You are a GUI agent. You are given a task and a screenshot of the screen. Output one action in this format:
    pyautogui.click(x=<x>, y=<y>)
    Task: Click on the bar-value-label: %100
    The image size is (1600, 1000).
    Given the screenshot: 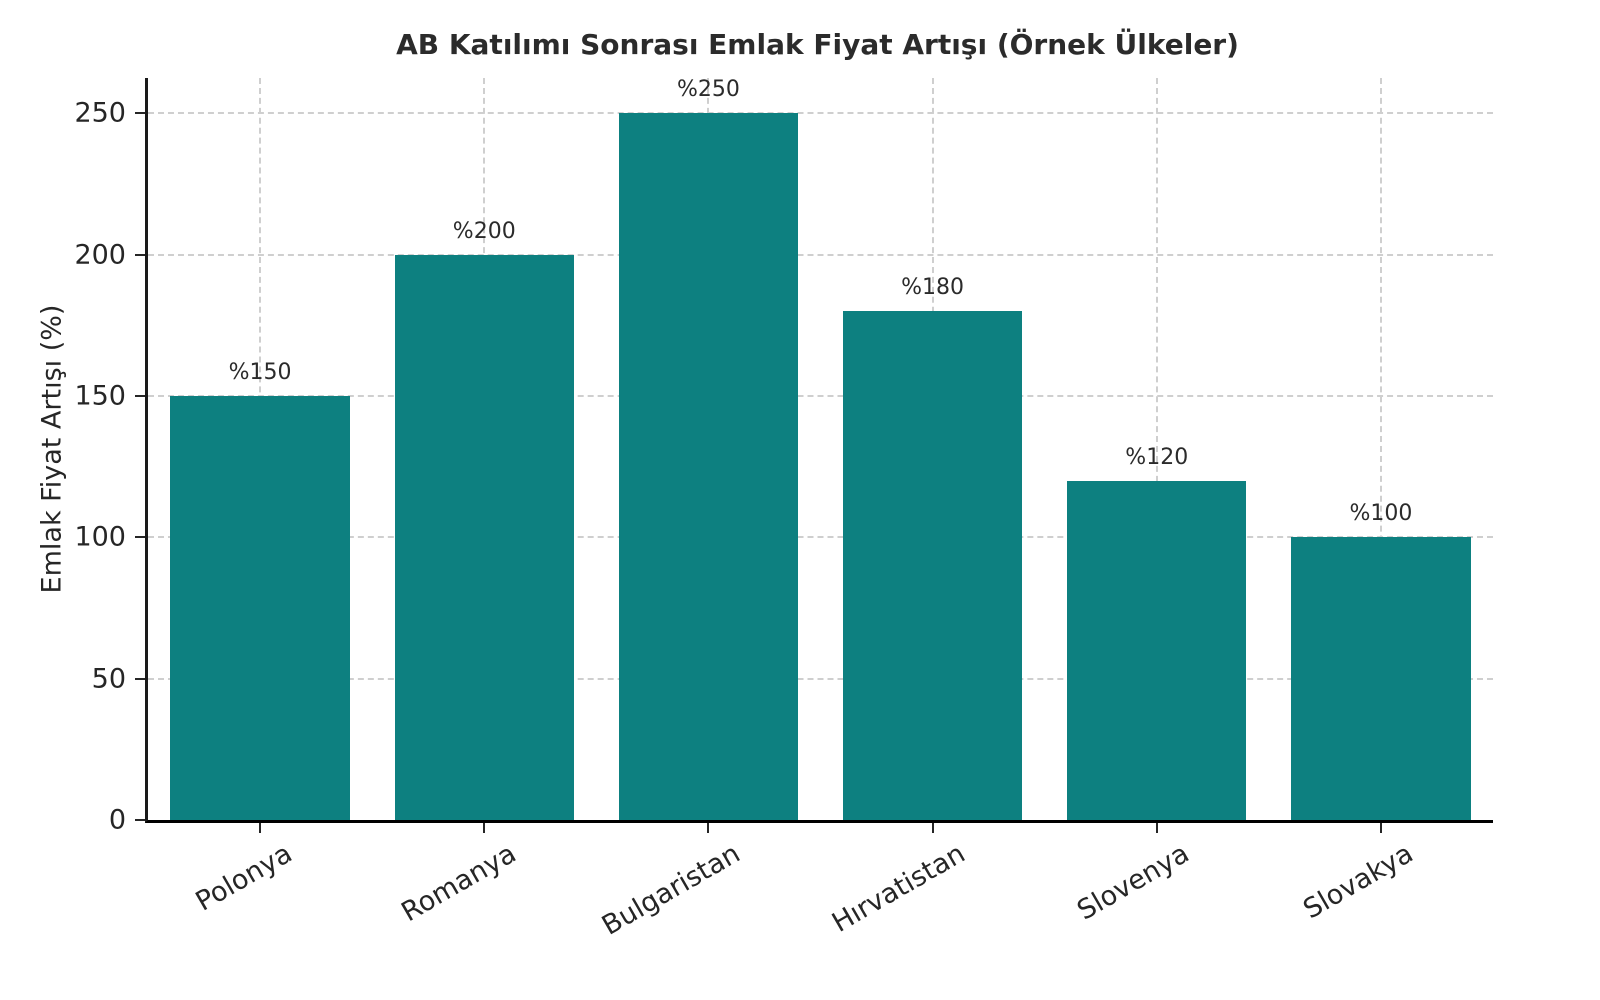 What is the action you would take?
    pyautogui.click(x=1381, y=514)
    